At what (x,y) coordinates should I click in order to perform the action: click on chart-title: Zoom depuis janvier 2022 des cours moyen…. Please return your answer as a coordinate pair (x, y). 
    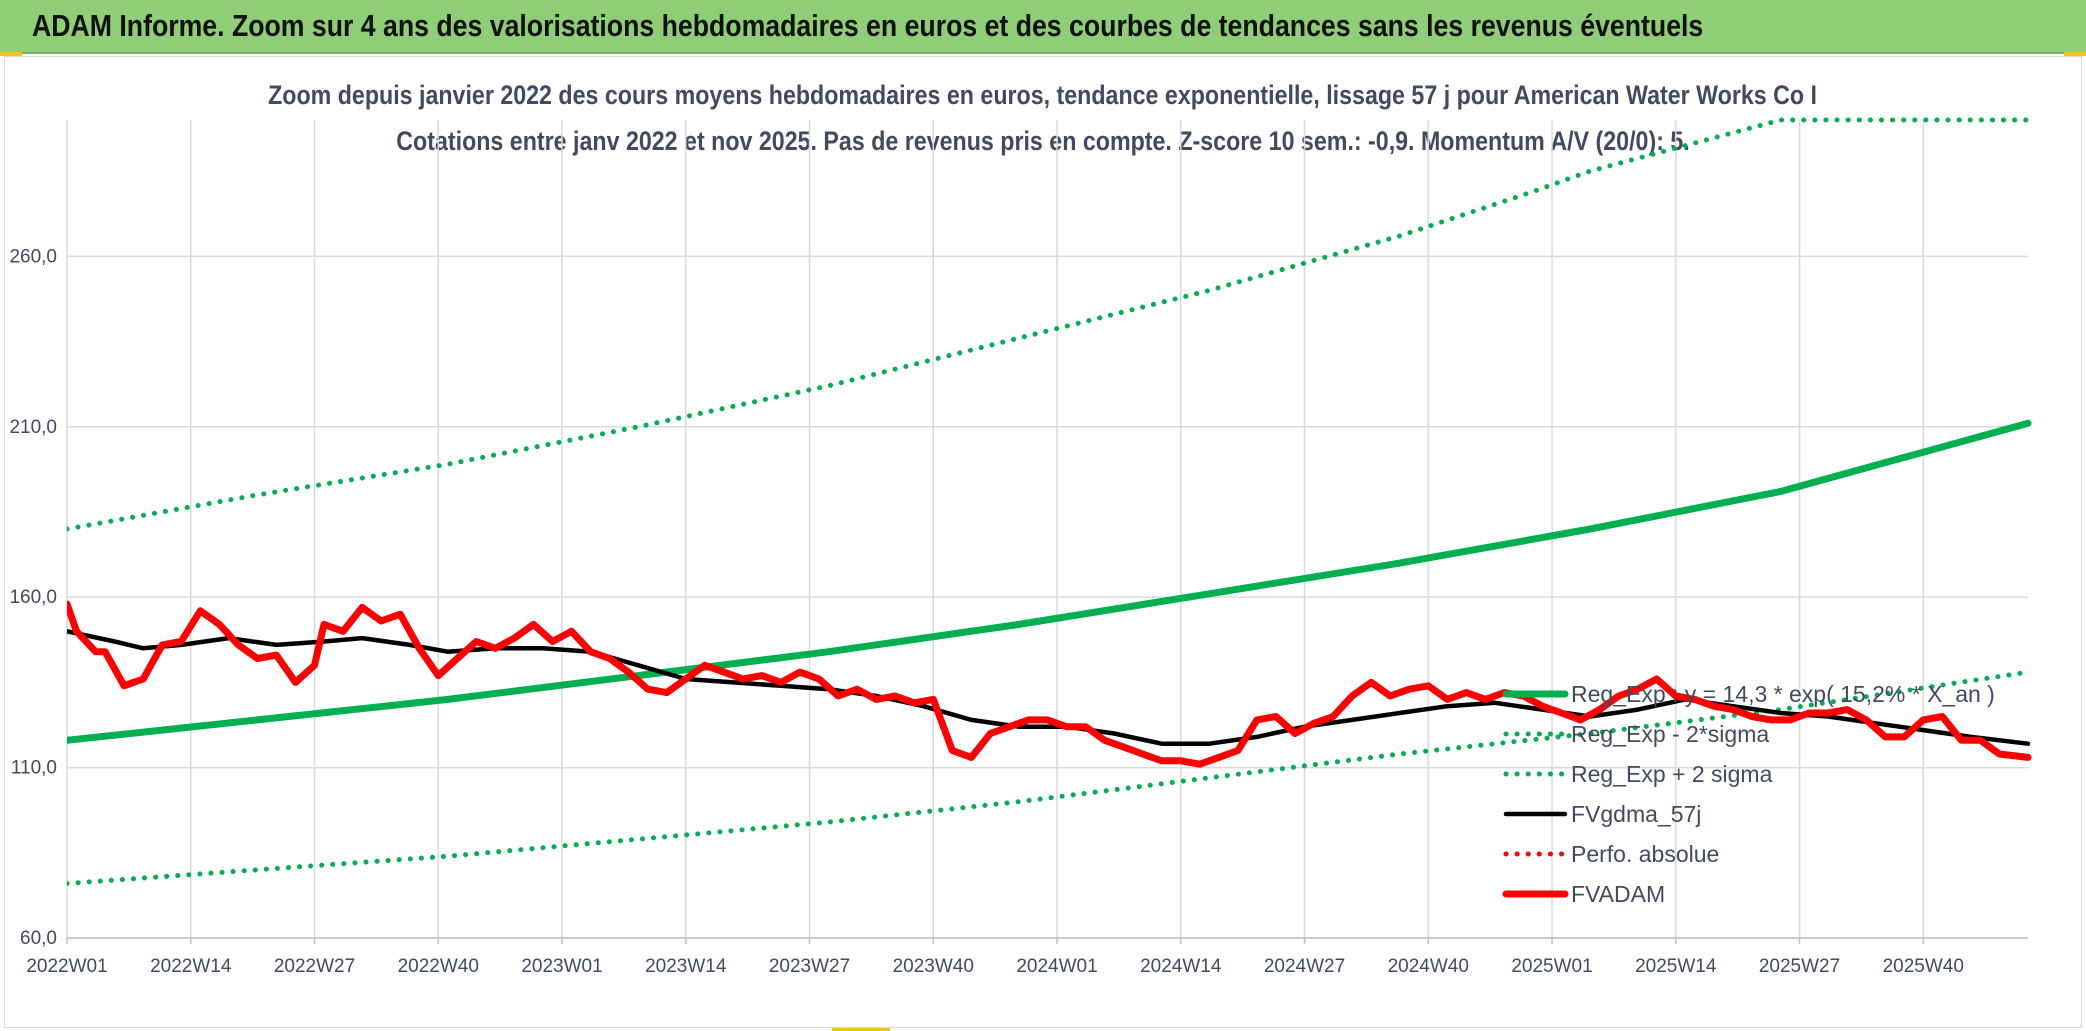
    Looking at the image, I should click on (1043, 95).